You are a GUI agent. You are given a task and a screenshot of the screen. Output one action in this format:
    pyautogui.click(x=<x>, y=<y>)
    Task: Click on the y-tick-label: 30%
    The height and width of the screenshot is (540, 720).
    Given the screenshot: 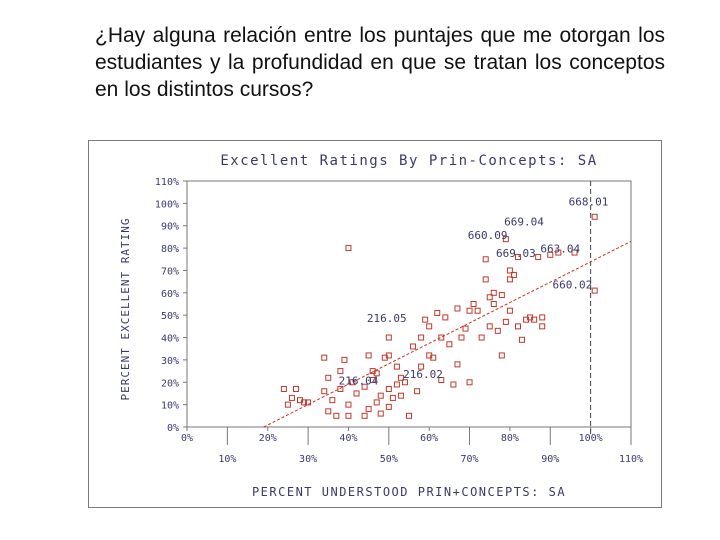 What is the action you would take?
    pyautogui.click(x=170, y=361)
    